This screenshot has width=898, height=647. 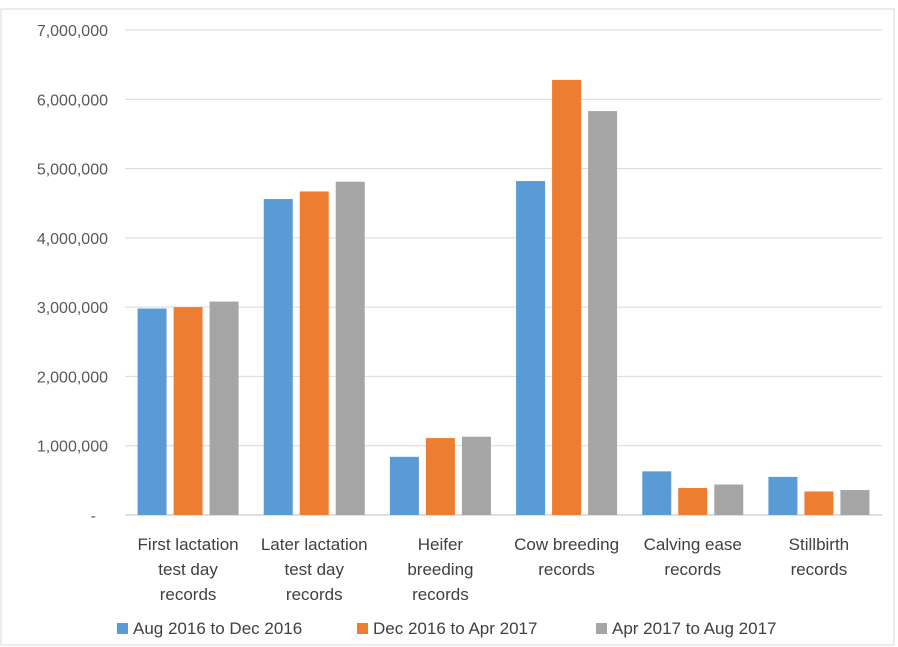 What do you see at coordinates (217, 628) in the screenshot?
I see `legend-label: Aug 2016 to Dec 2016` at bounding box center [217, 628].